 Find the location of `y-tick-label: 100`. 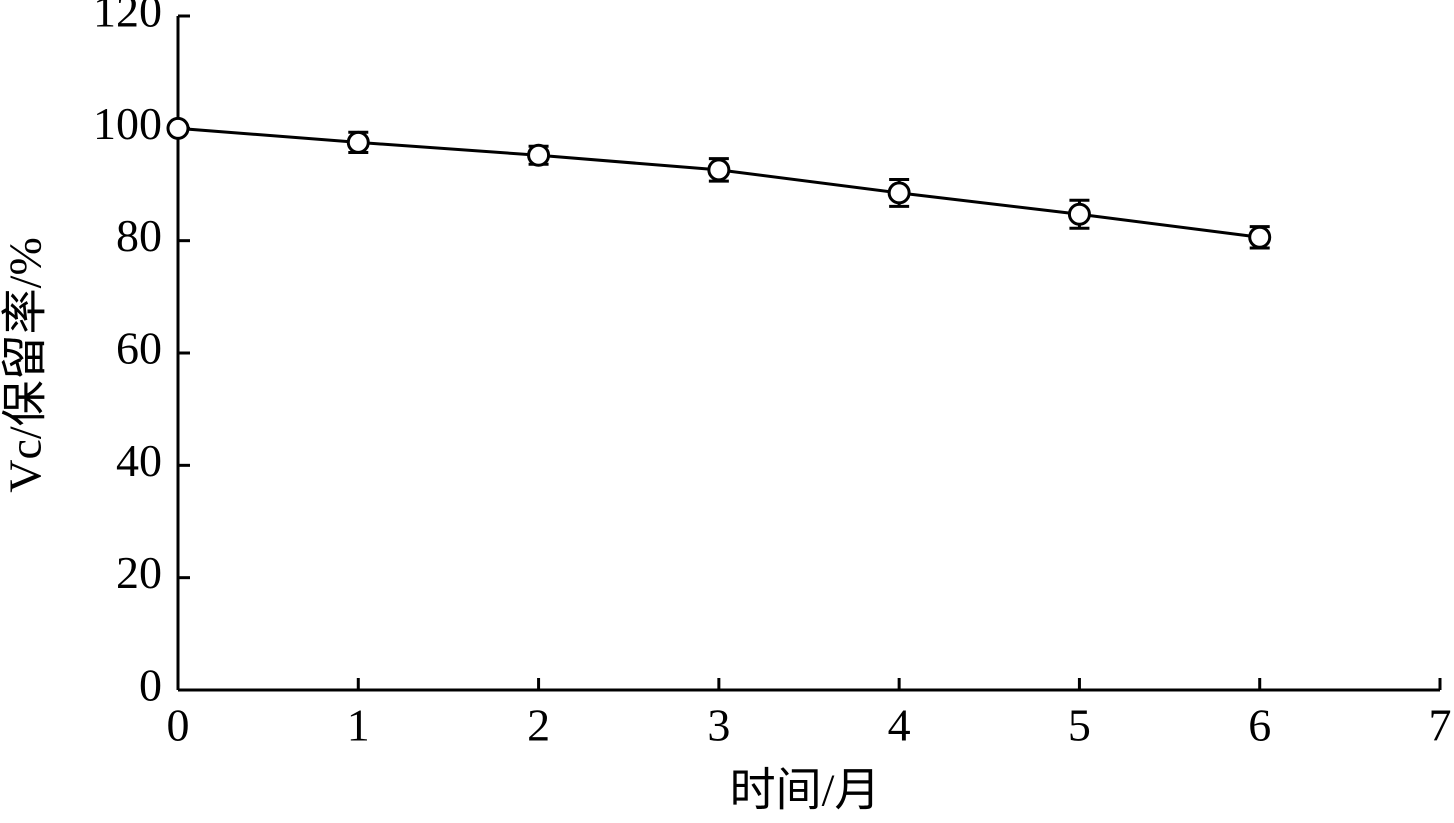

y-tick-label: 100 is located at coordinates (127, 123).